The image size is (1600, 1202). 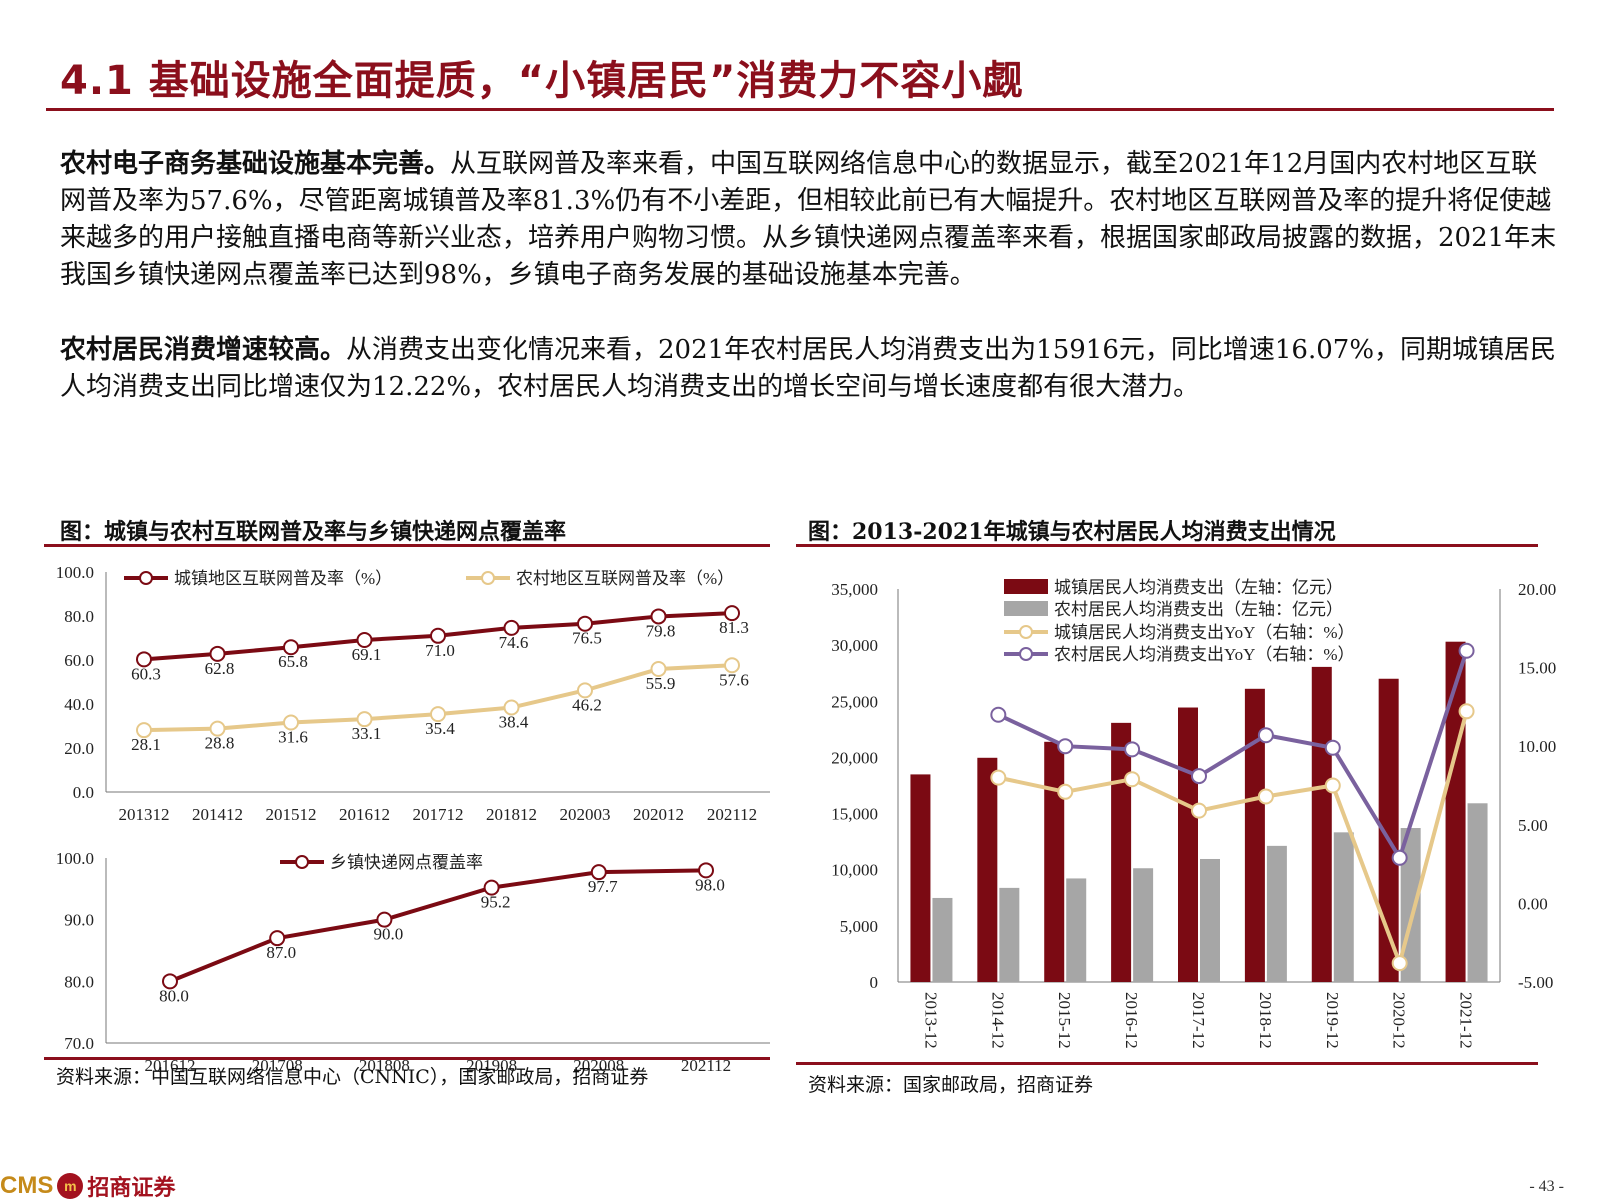 What do you see at coordinates (70, 1186) in the screenshot?
I see `logo-mark-icon: m` at bounding box center [70, 1186].